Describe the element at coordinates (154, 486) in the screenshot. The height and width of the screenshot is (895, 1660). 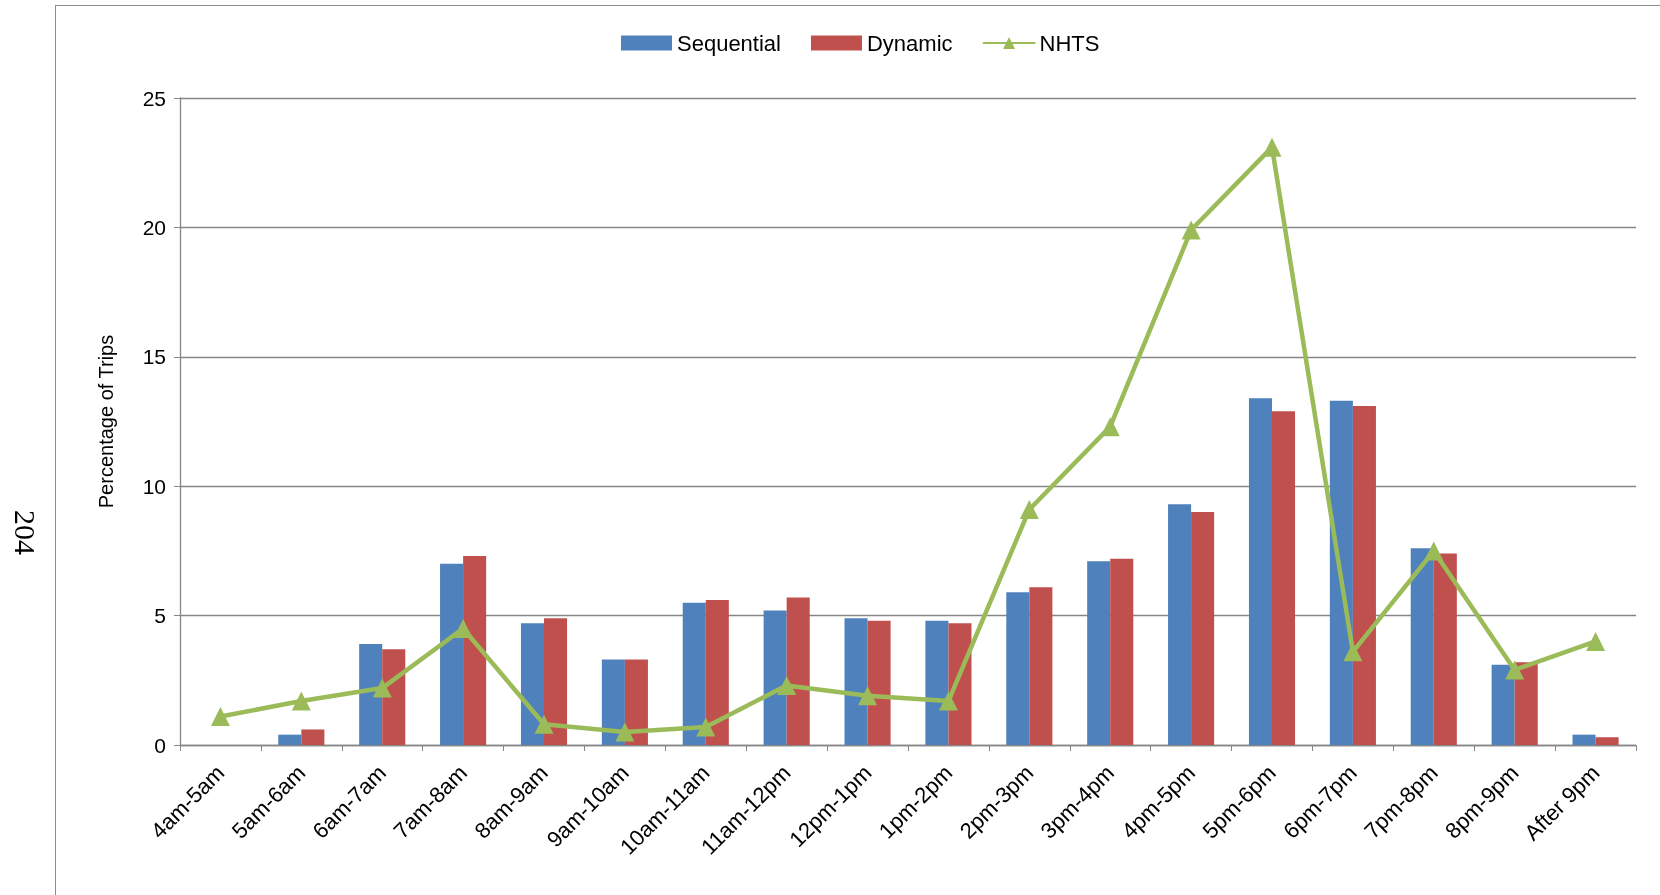
I see `y-tick-label: 10` at that location.